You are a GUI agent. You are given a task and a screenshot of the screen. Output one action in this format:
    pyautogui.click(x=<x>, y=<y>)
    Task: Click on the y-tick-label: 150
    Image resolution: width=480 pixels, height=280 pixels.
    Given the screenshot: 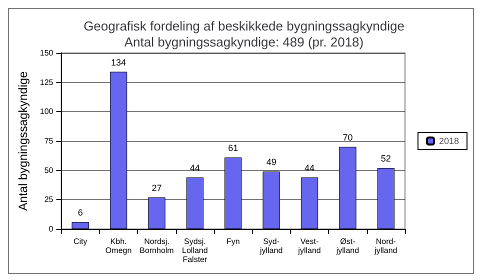 What is the action you would take?
    pyautogui.click(x=47, y=53)
    